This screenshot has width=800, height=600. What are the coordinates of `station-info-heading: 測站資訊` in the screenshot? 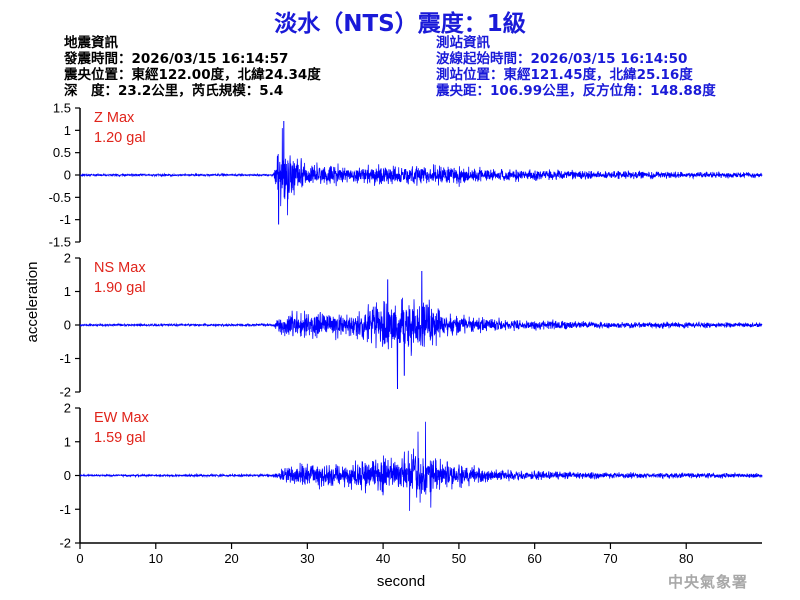 It's located at (463, 43).